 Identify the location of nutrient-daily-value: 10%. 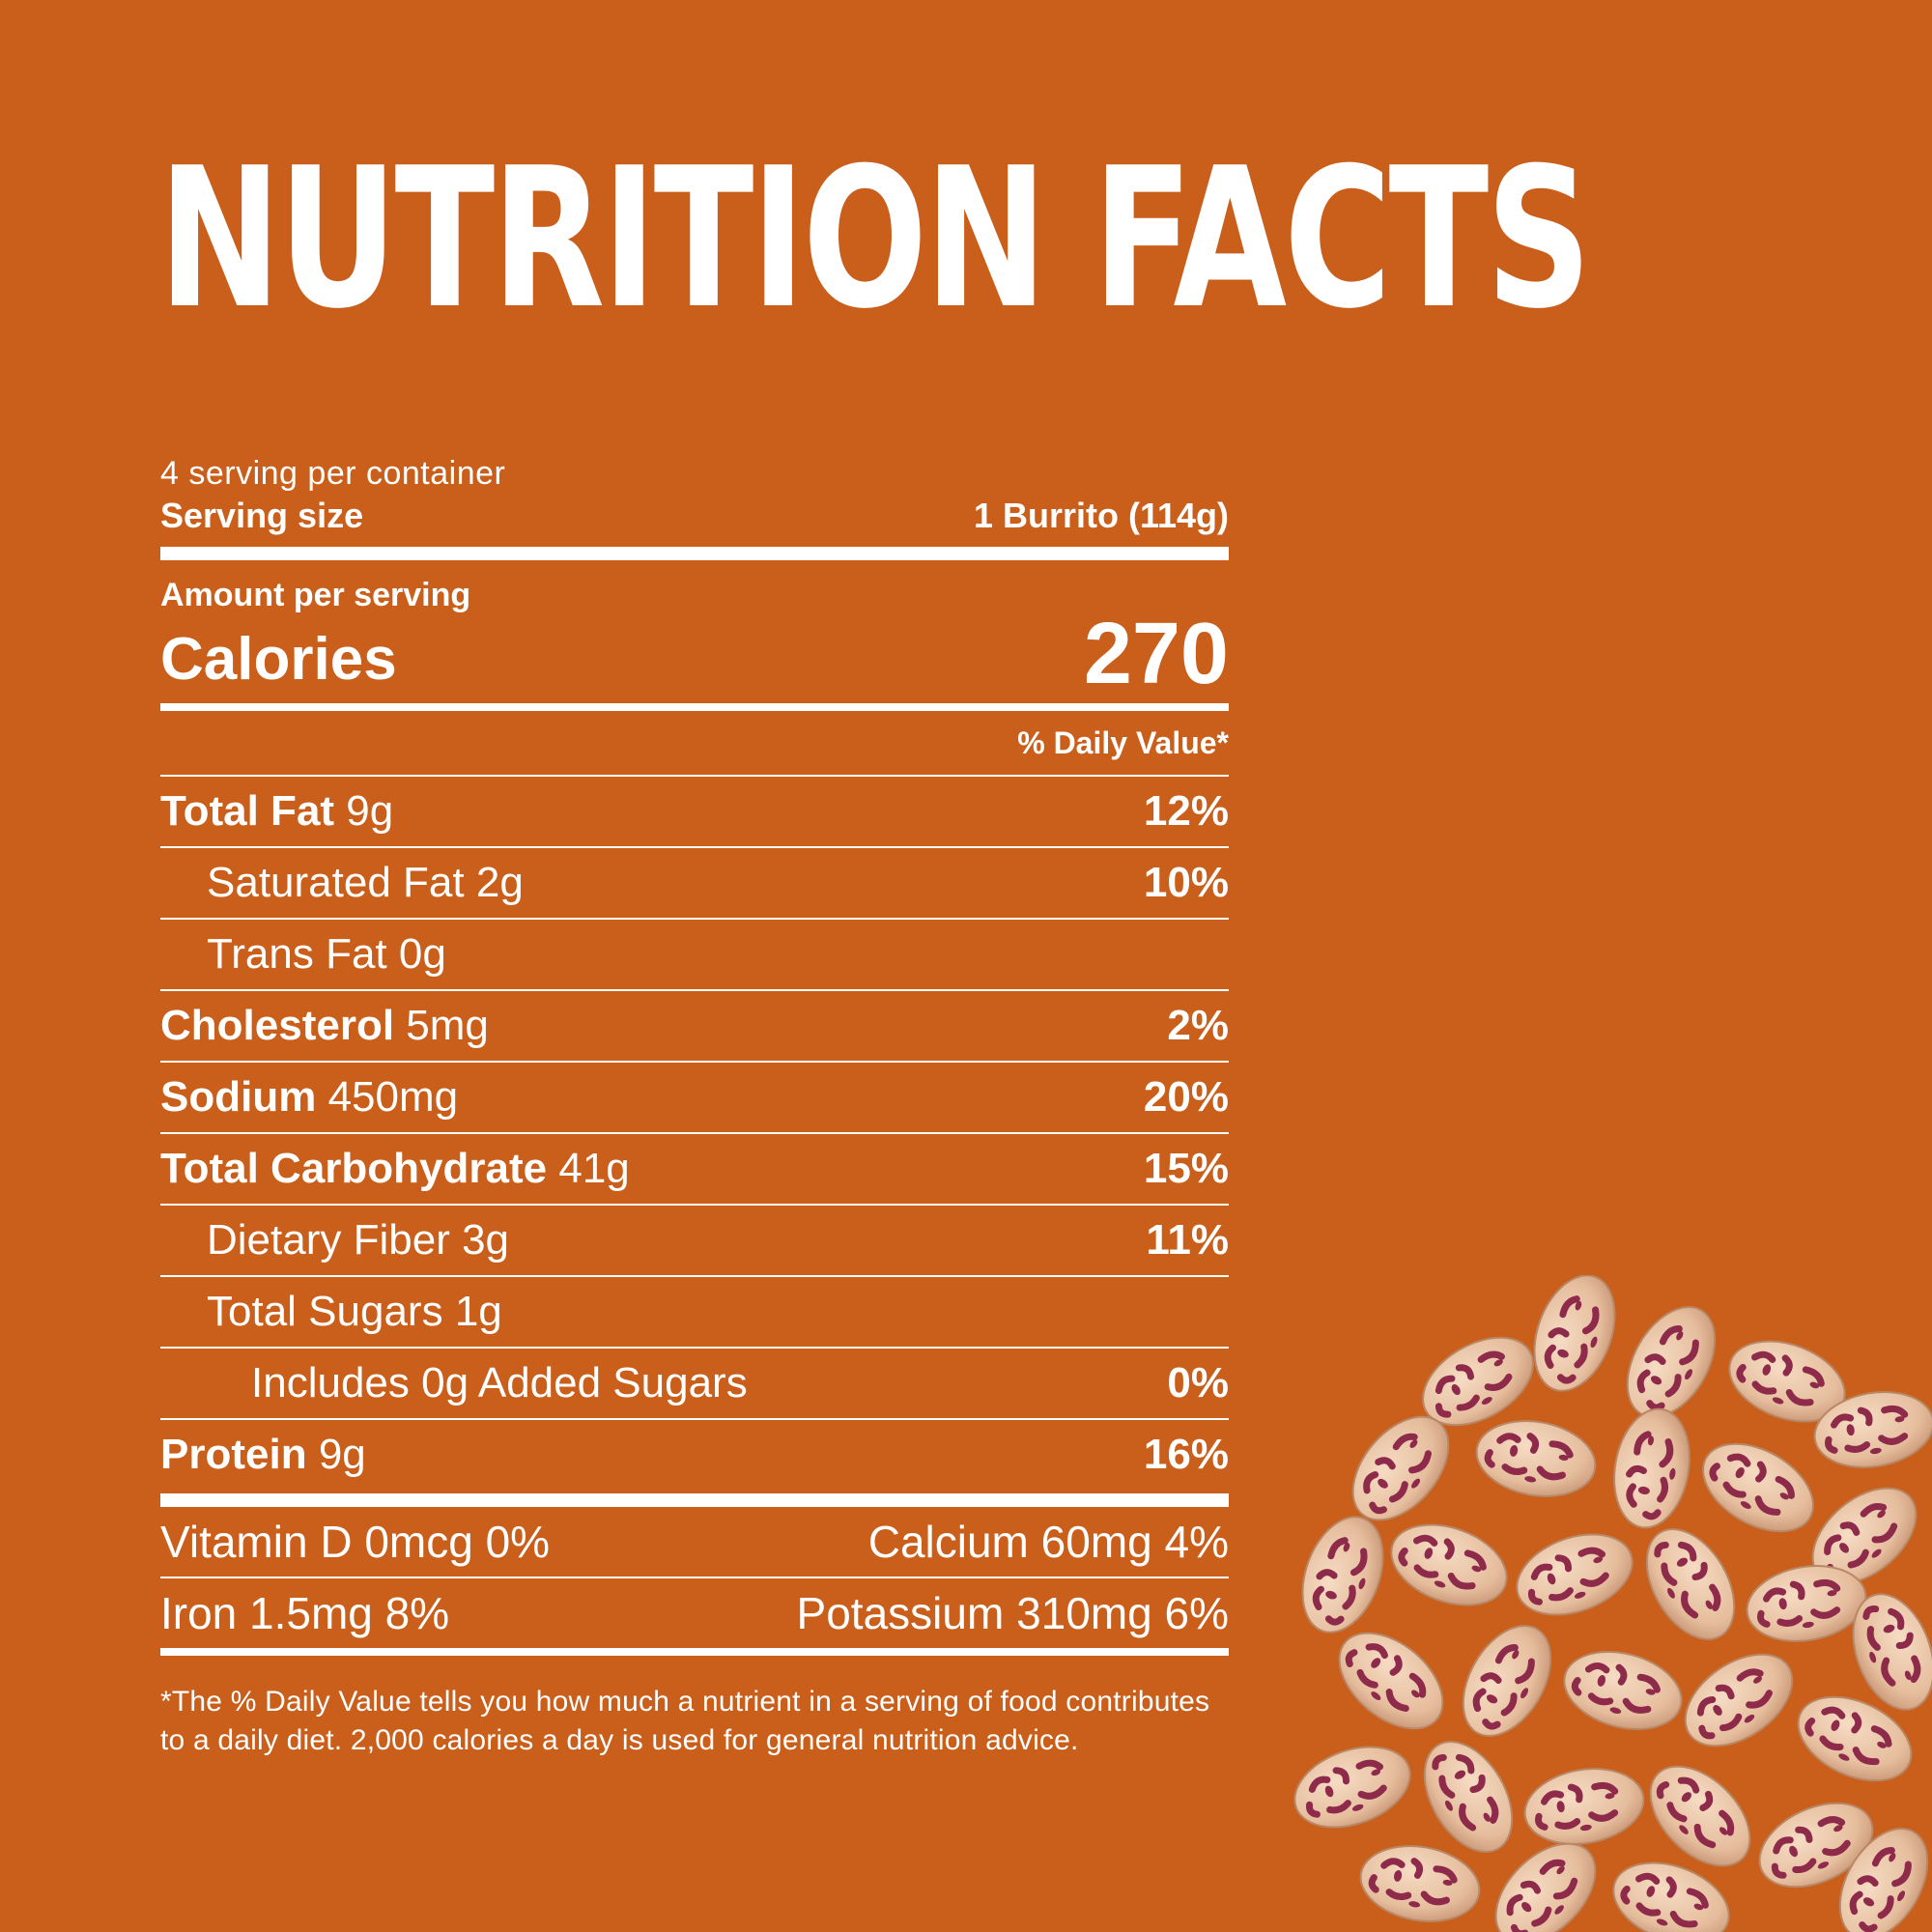
(1186, 882).